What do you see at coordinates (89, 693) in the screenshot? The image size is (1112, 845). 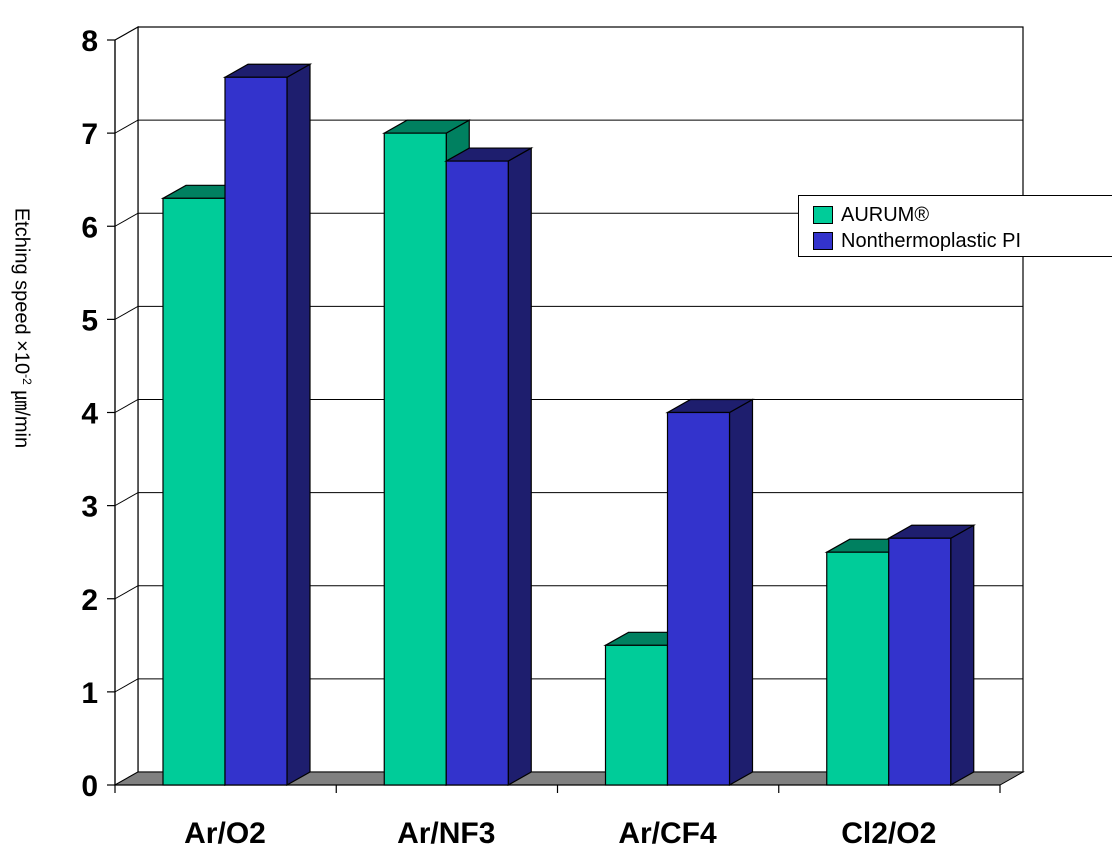 I see `y-tick-label: 1` at bounding box center [89, 693].